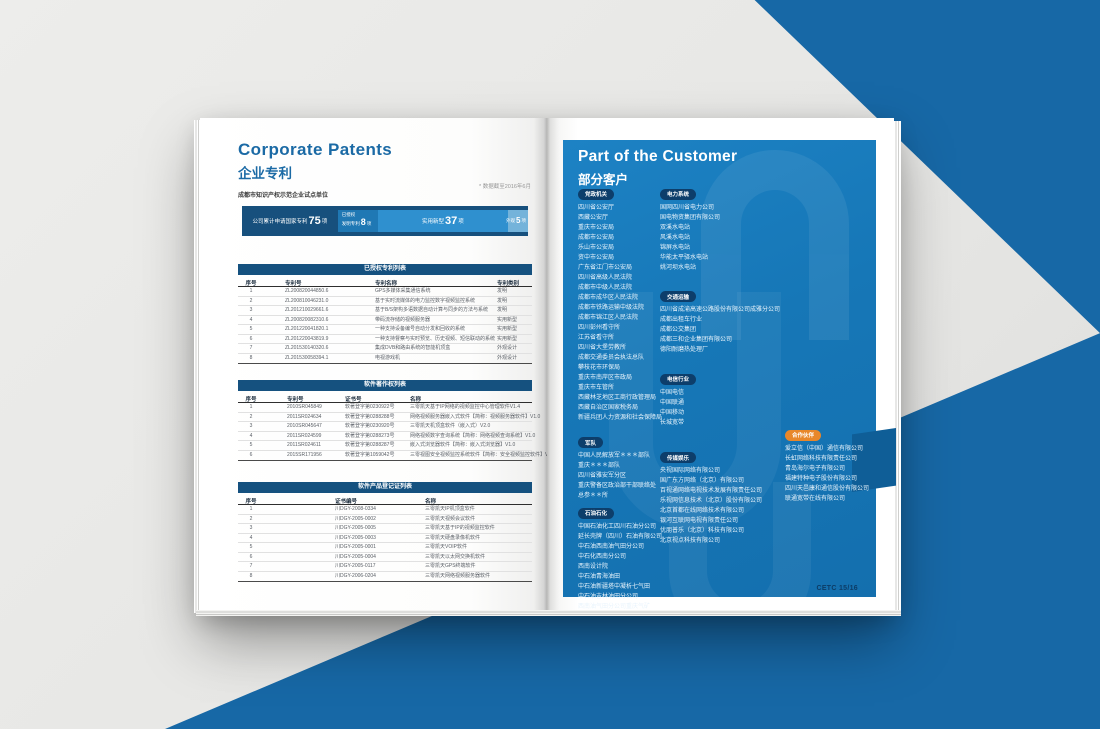 The height and width of the screenshot is (729, 1100). I want to click on cell-cert-no: 川DGY-2008-0334, so click(355, 509).